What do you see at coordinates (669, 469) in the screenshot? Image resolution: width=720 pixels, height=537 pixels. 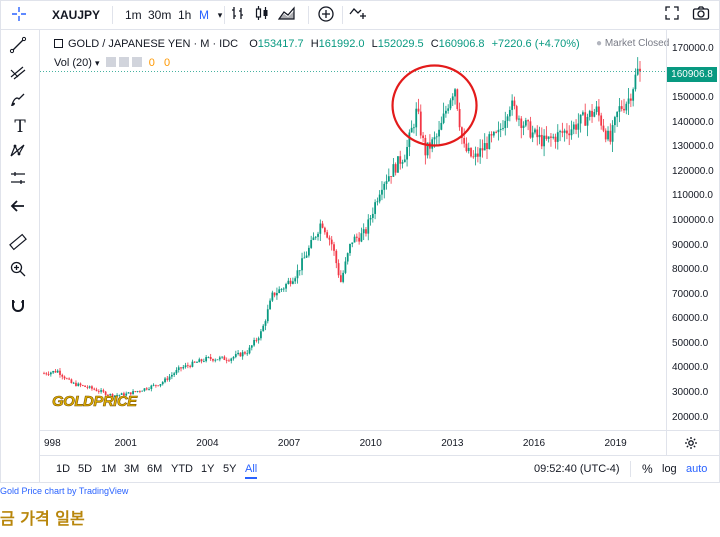 I see `log-toggle: log` at bounding box center [669, 469].